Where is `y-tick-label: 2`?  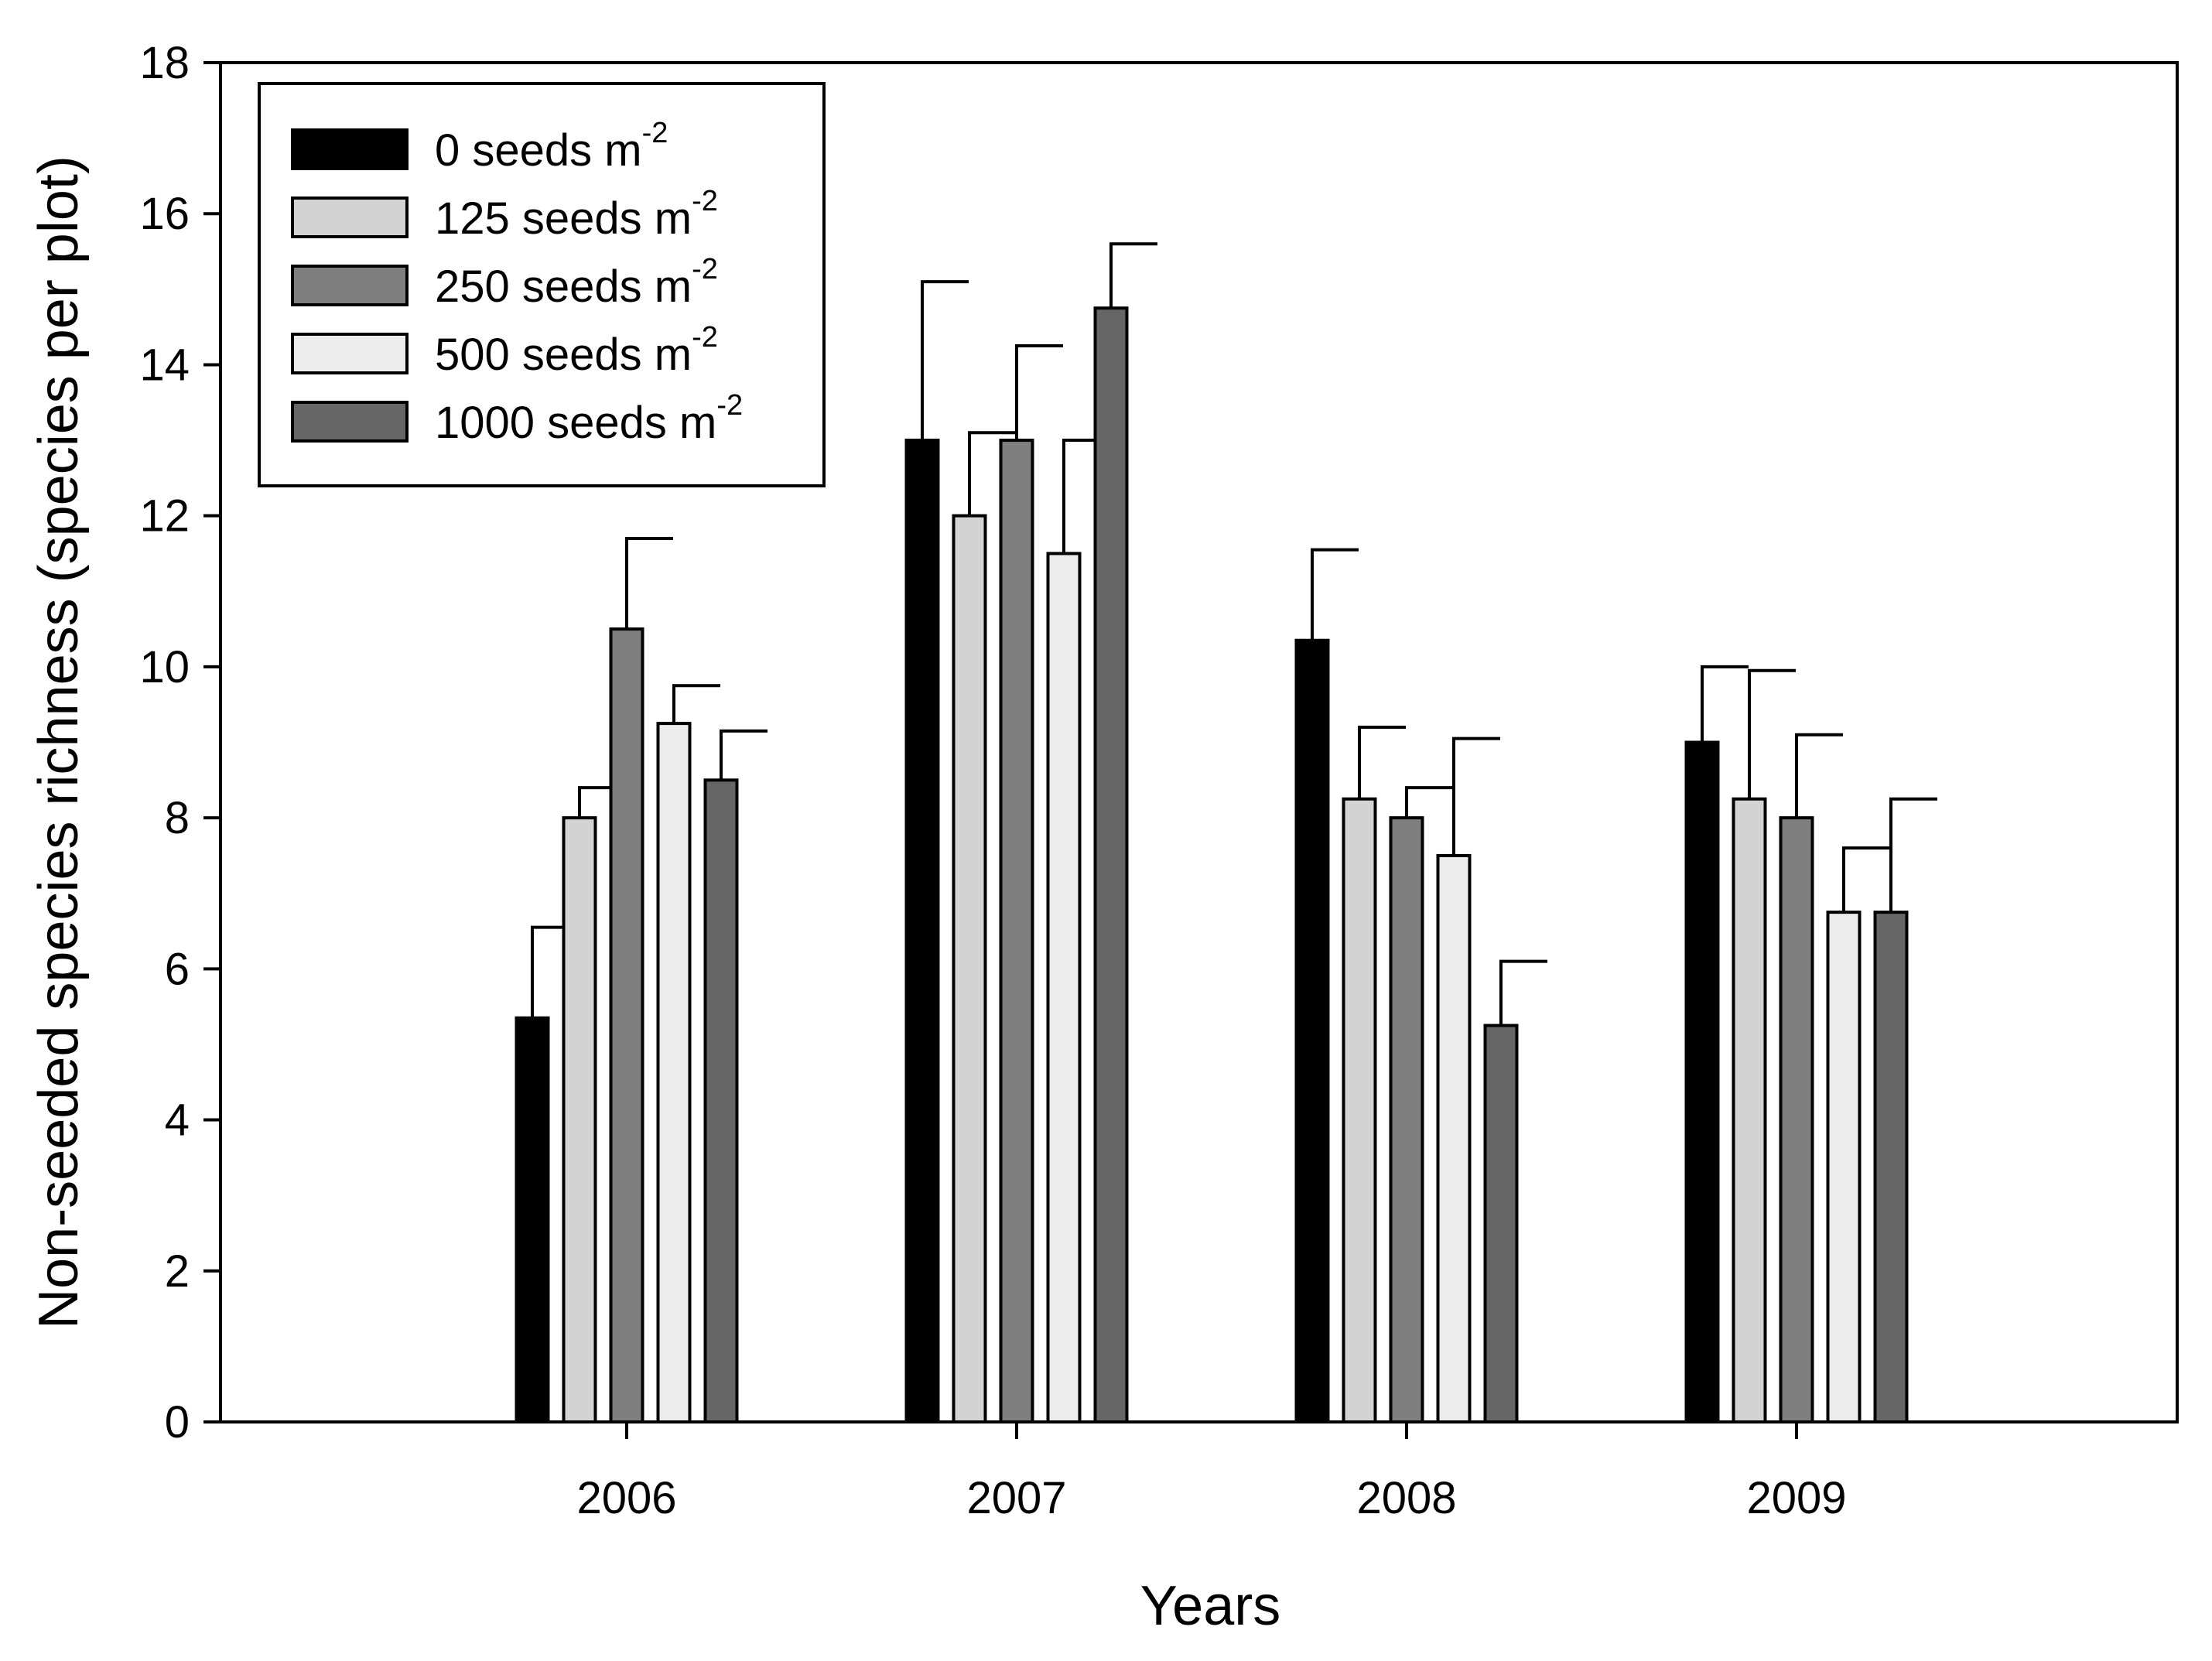 y-tick-label: 2 is located at coordinates (178, 1271).